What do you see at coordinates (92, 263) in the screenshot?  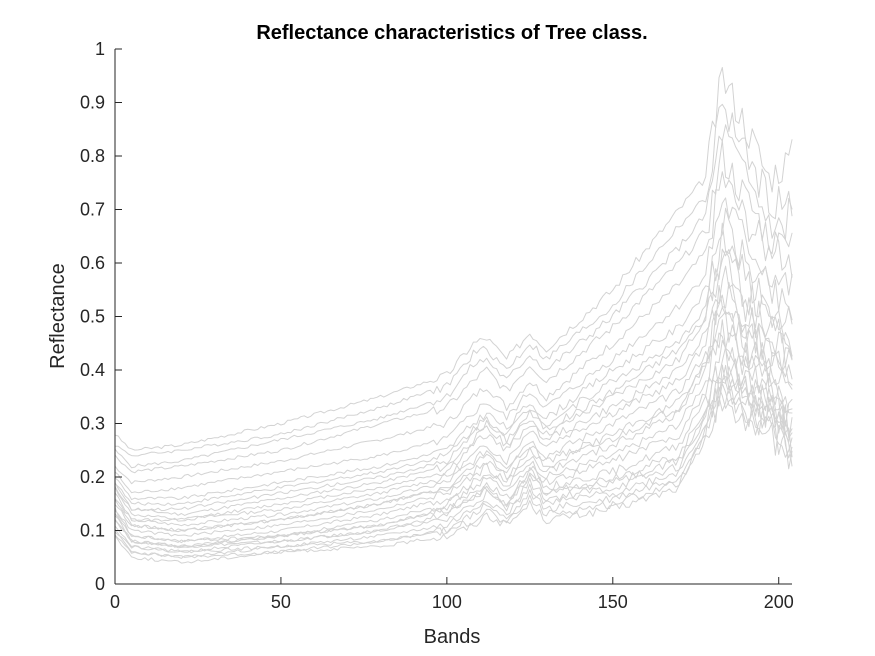 I see `y-tick-label: 0.6` at bounding box center [92, 263].